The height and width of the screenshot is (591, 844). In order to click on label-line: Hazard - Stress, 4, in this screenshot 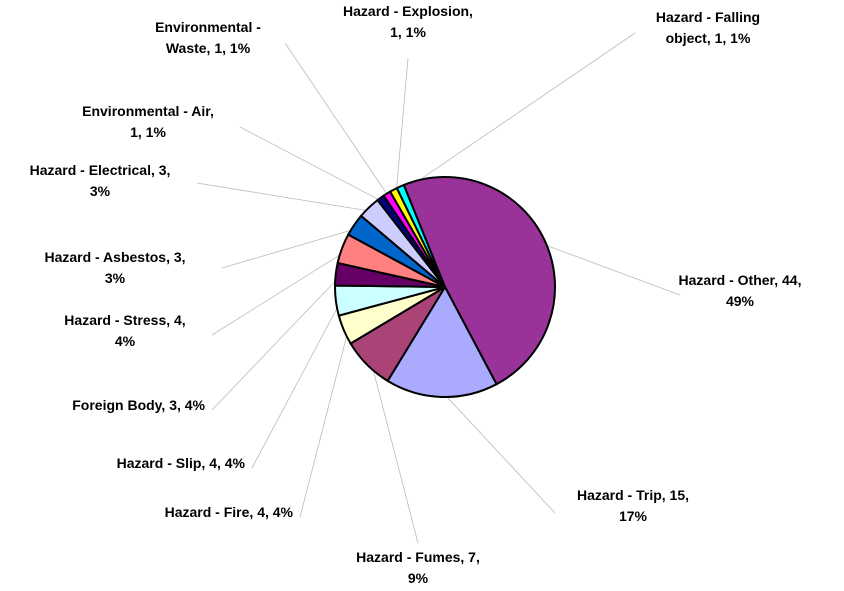, I will do `click(124, 320)`.